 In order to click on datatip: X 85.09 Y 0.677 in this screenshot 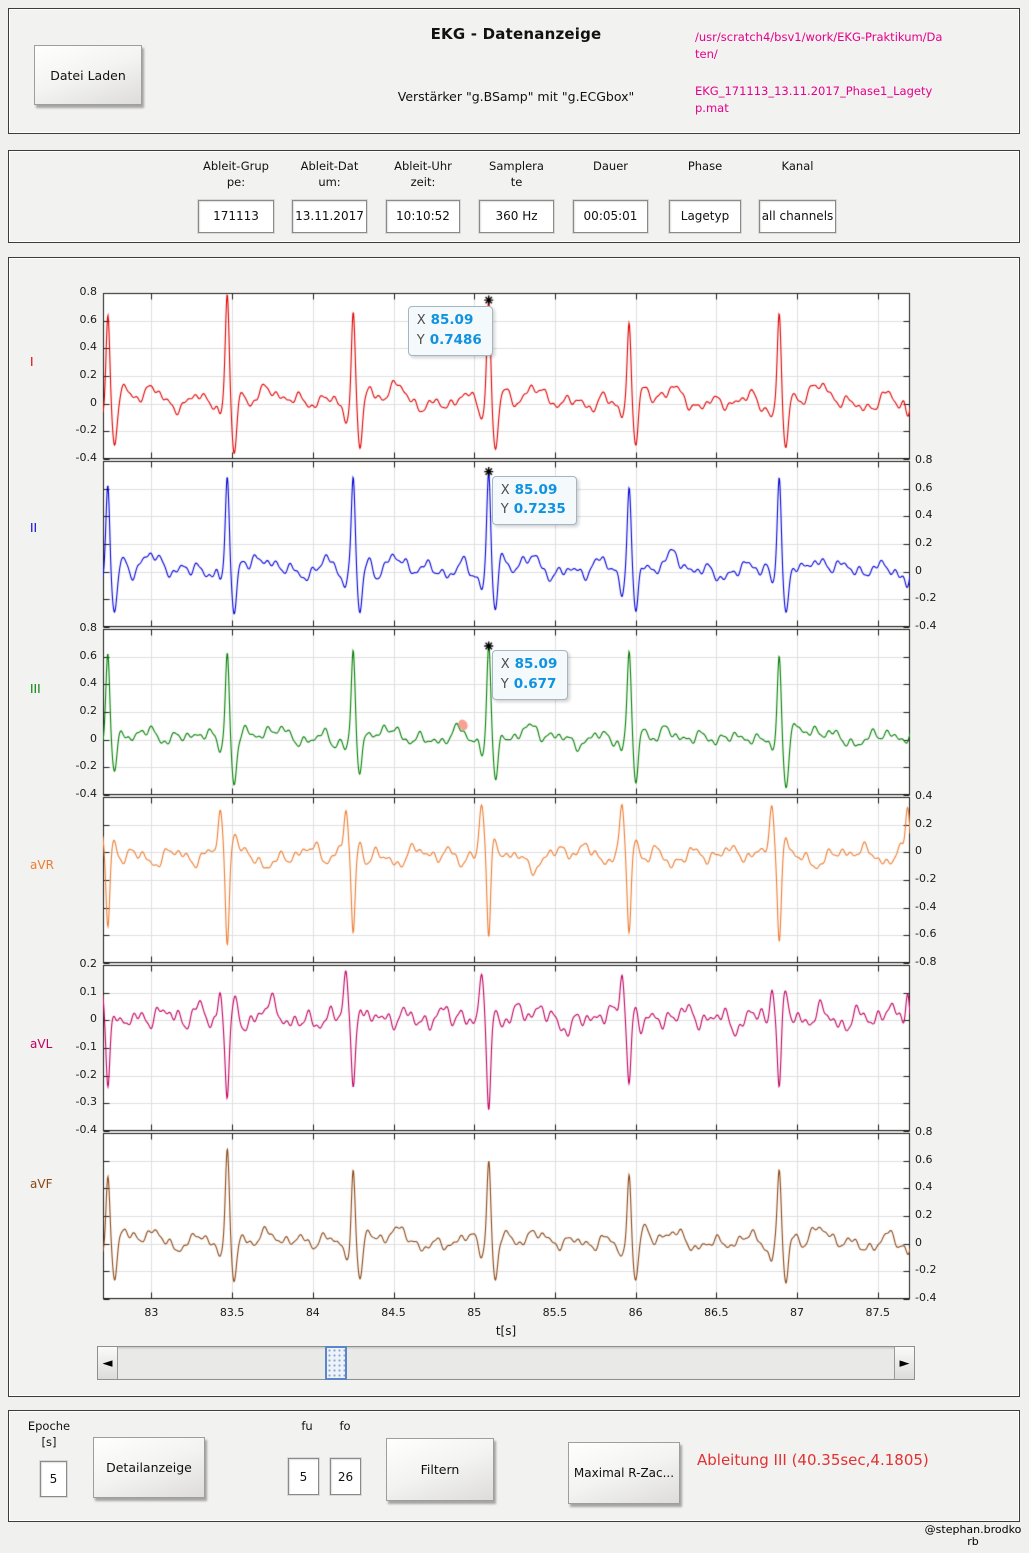, I will do `click(530, 675)`.